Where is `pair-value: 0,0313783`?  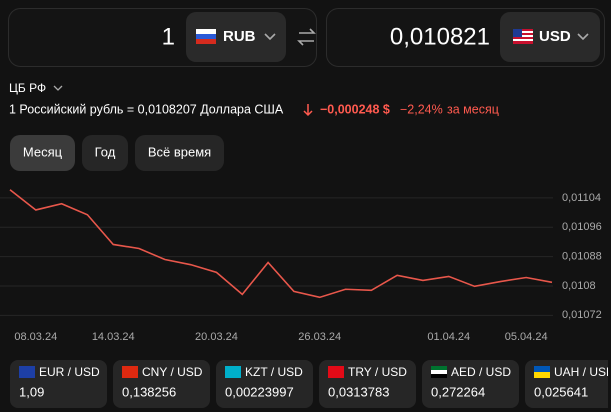
pair-value: 0,0313783 is located at coordinates (358, 391).